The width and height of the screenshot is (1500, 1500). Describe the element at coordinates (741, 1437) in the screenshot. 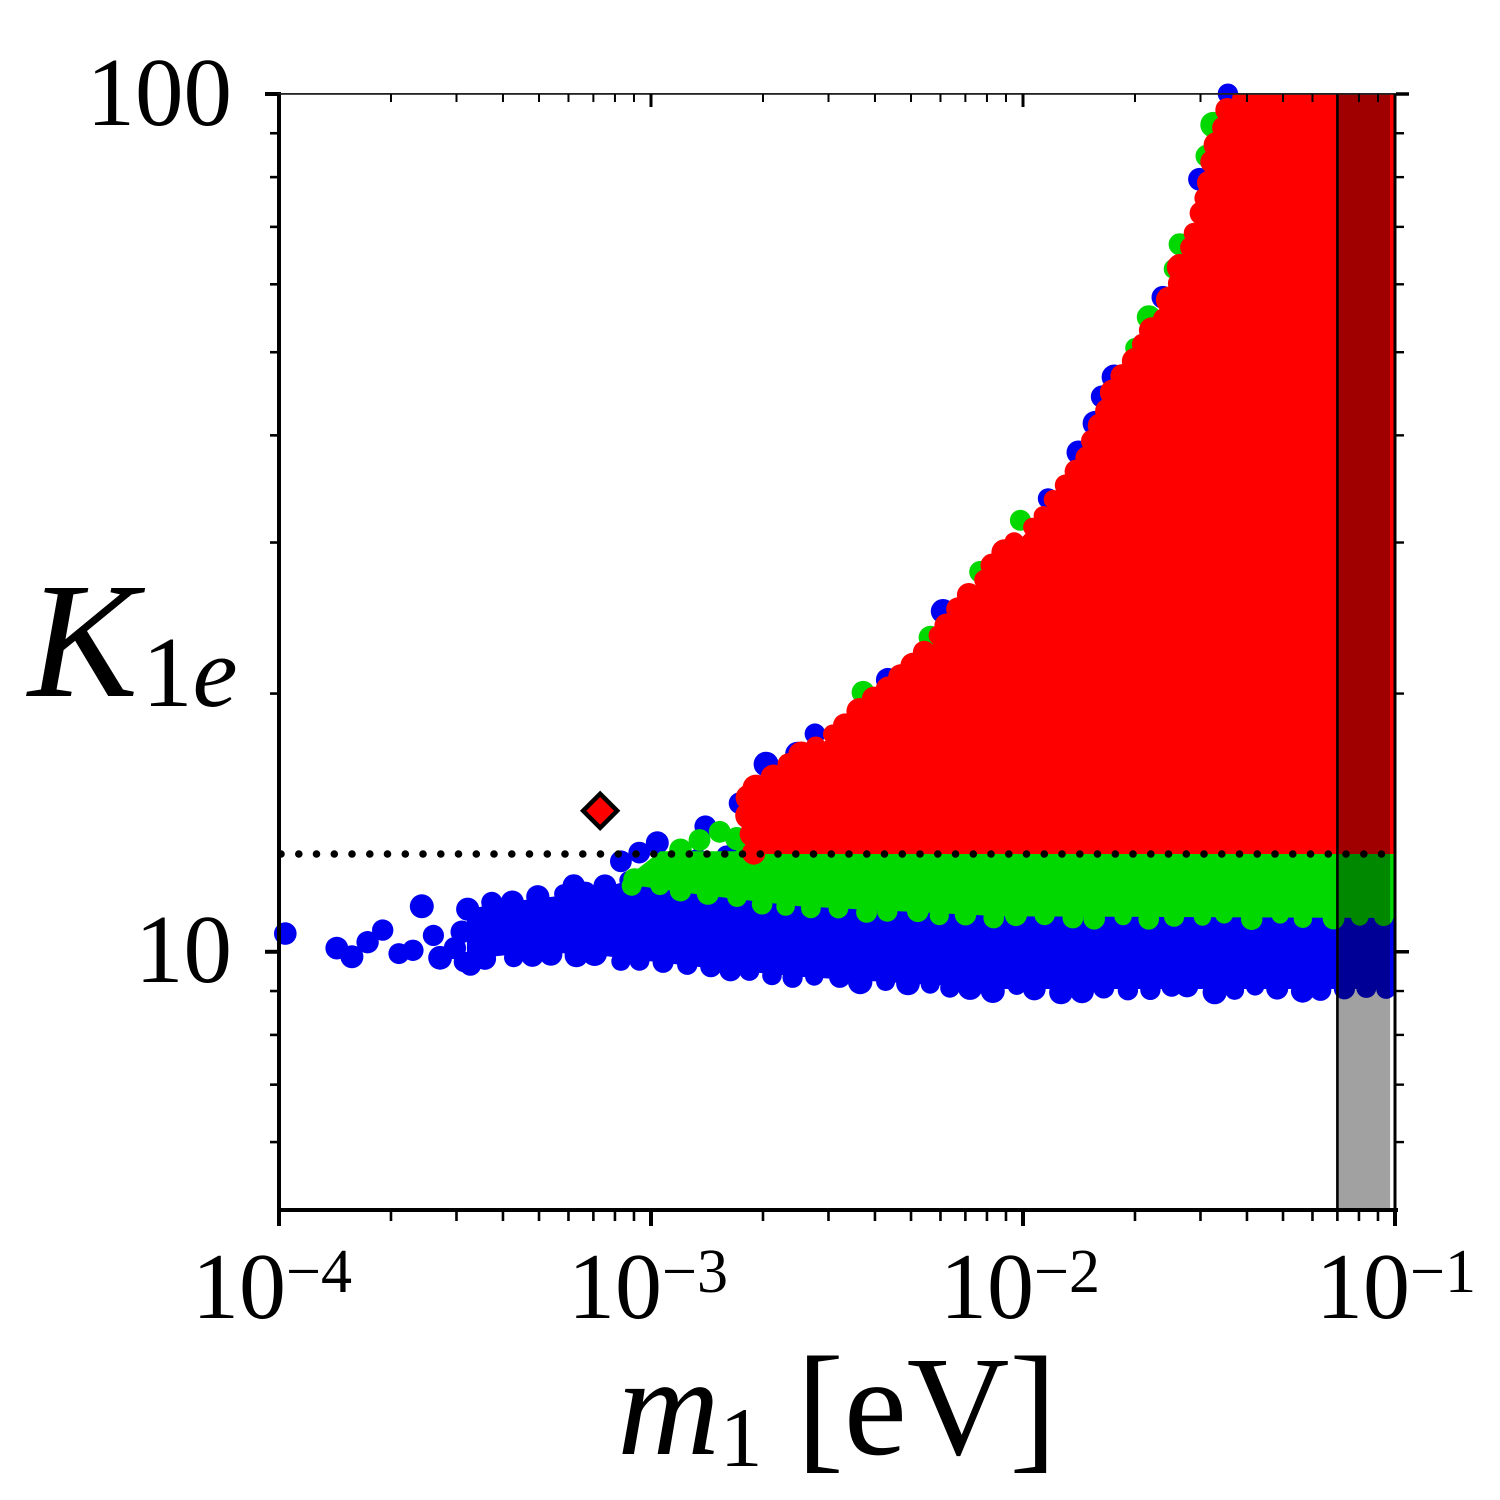

I see `x-axis-title-subscript: 1` at that location.